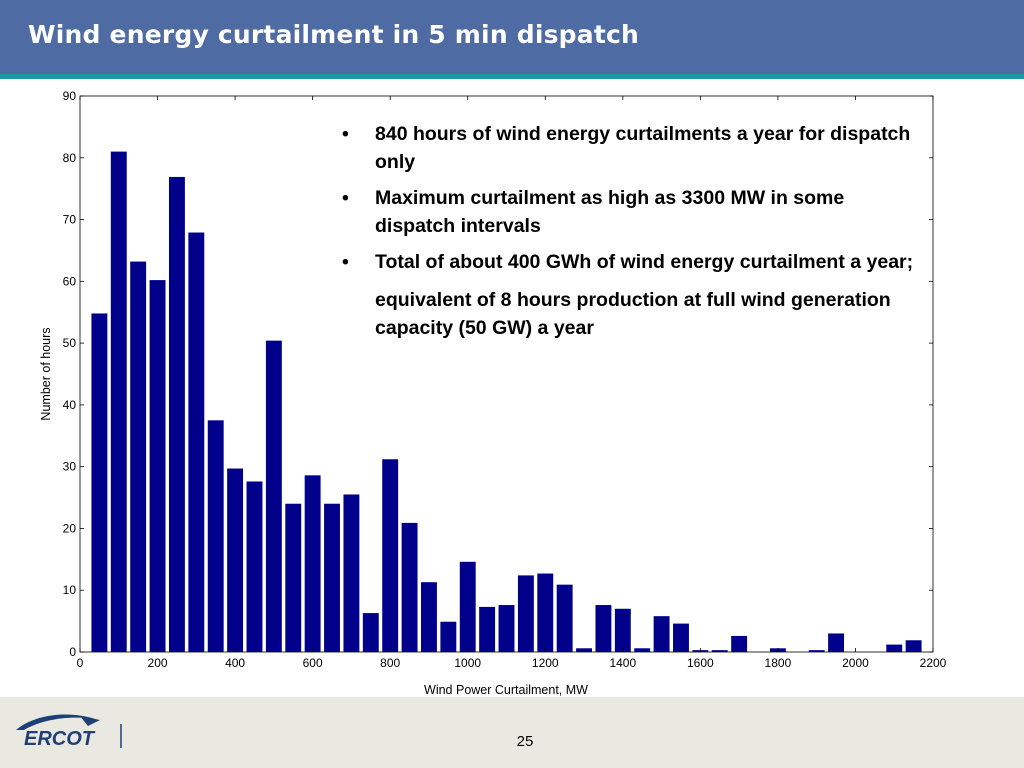  Describe the element at coordinates (390, 663) in the screenshot. I see `x-tick-label: 800` at that location.